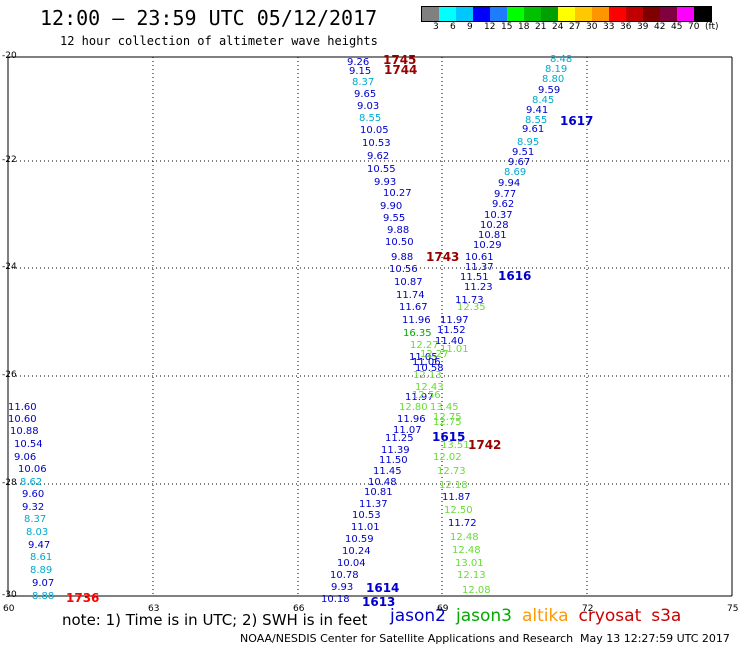 This screenshot has width=740, height=650. I want to click on wave-height-label: 11.74, so click(410, 295).